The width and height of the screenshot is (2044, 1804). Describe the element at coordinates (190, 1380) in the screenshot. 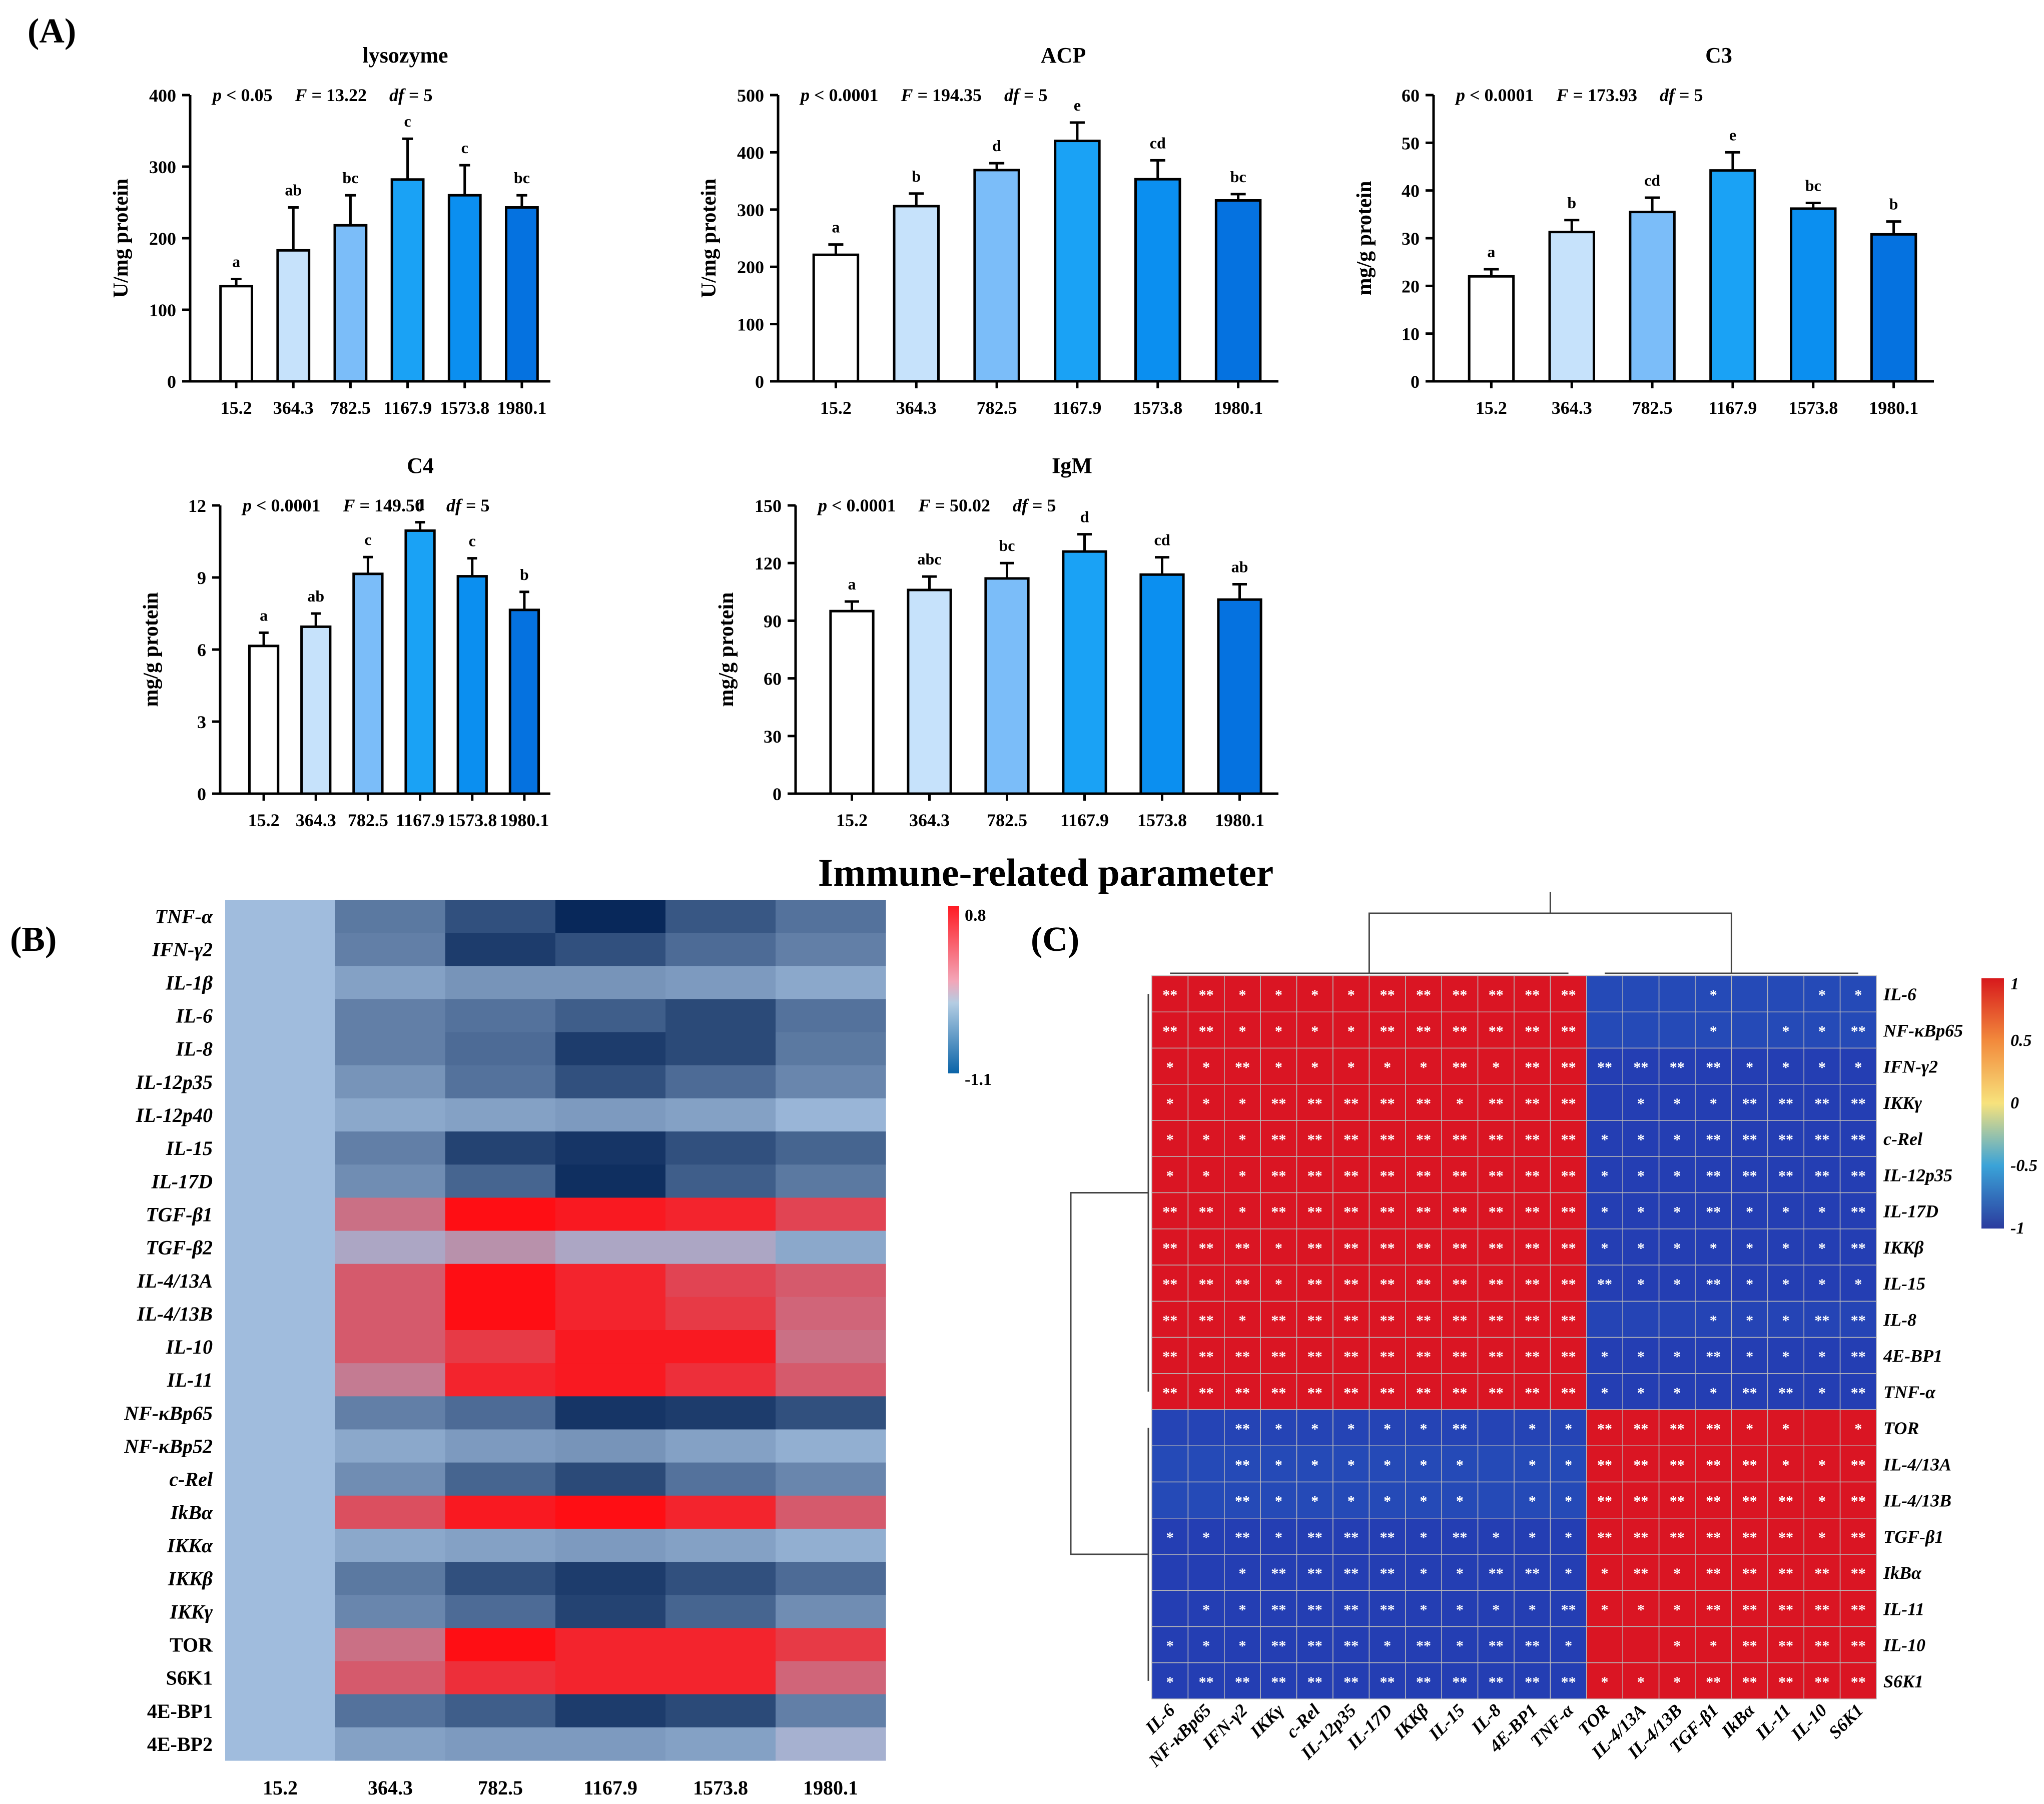

I see `heatmap-b-row-label: IL-11` at that location.